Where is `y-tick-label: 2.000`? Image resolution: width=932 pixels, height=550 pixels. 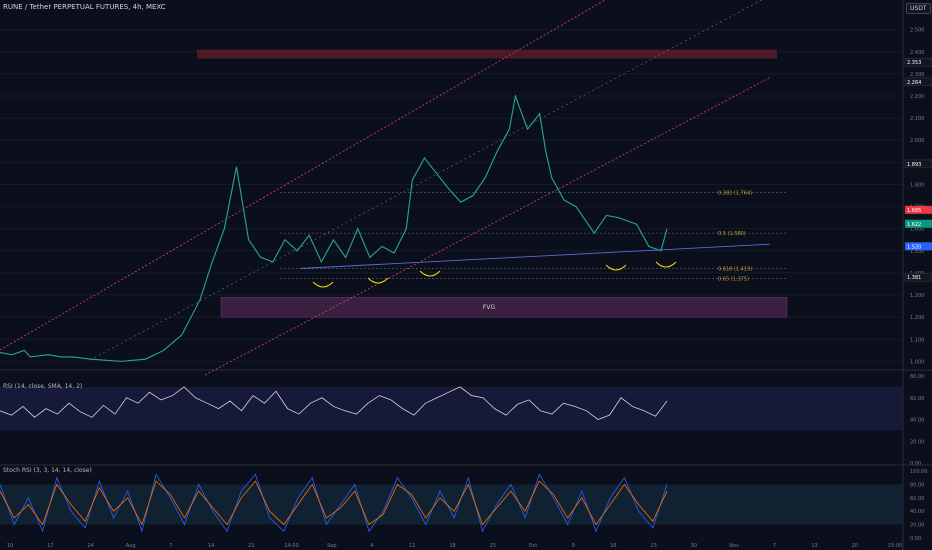 y-tick-label: 2.000 is located at coordinates (917, 141).